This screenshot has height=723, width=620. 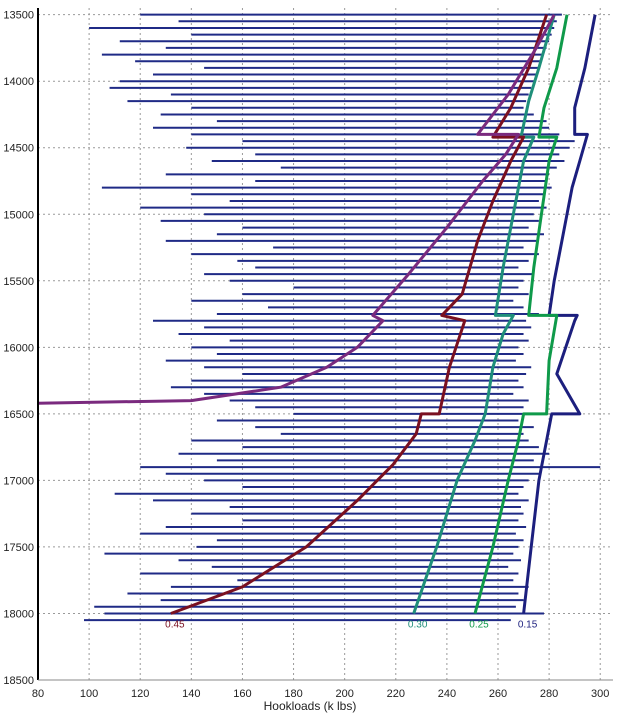 I want to click on curve-0.25, so click(x=521, y=314).